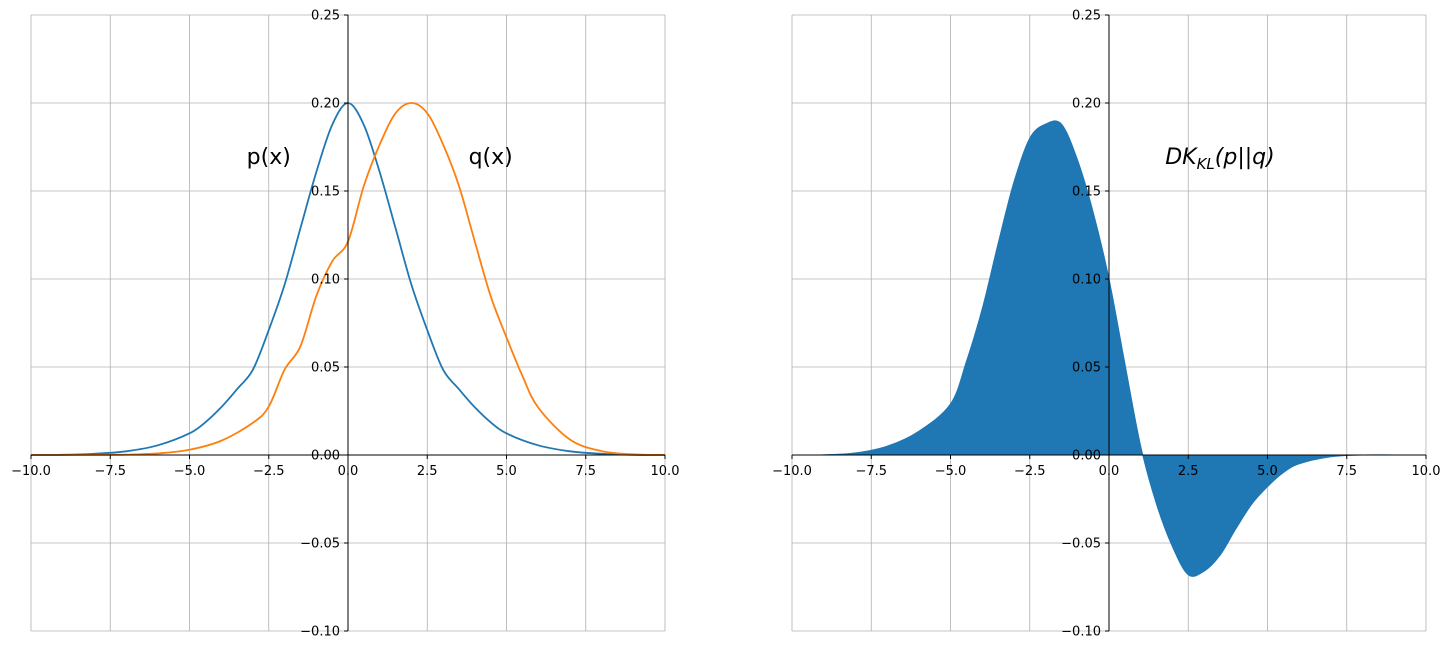 This screenshot has width=1451, height=649. I want to click on kl-label-tail: (p||q), so click(1245, 157).